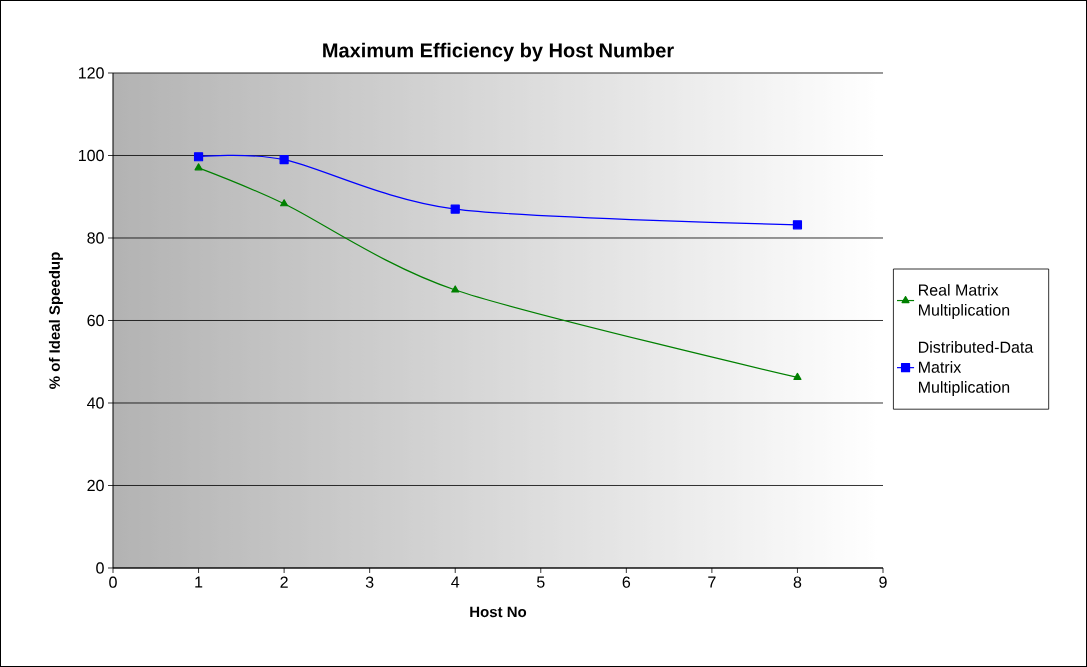 The image size is (1087, 667). I want to click on x-tick-label: 0, so click(113, 582).